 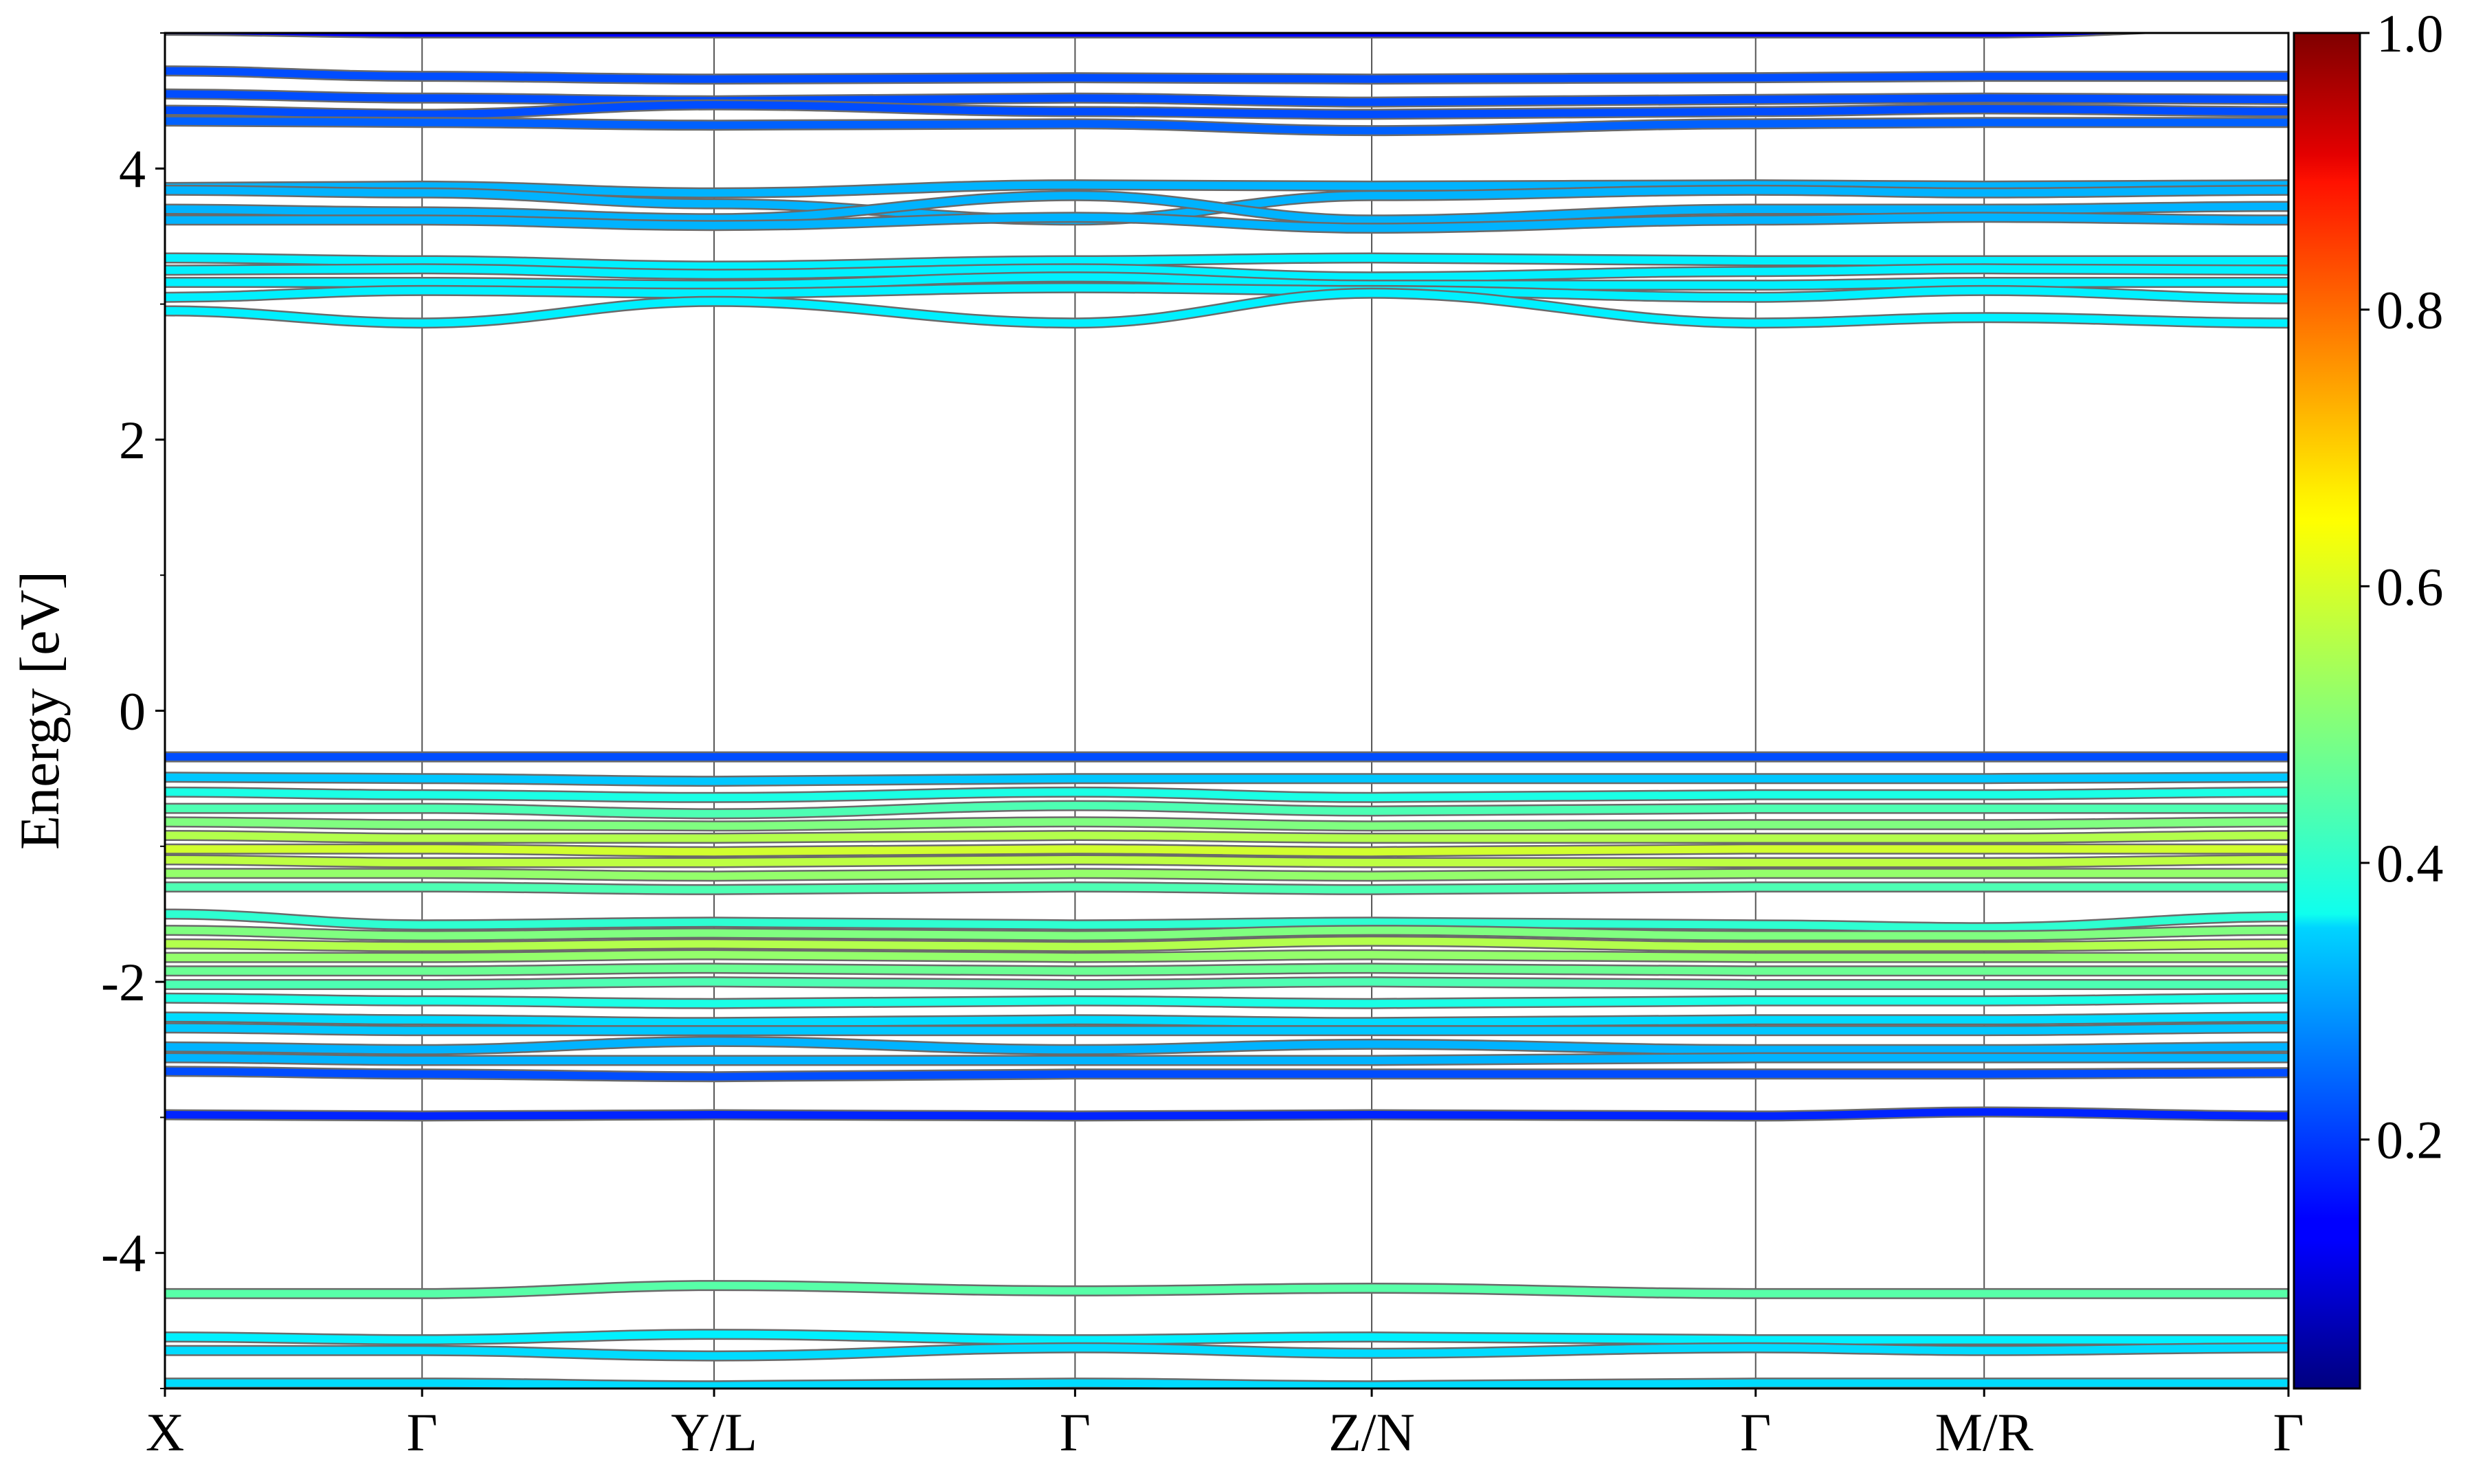 What do you see at coordinates (123, 1253) in the screenshot?
I see `y-tick-label: -4` at bounding box center [123, 1253].